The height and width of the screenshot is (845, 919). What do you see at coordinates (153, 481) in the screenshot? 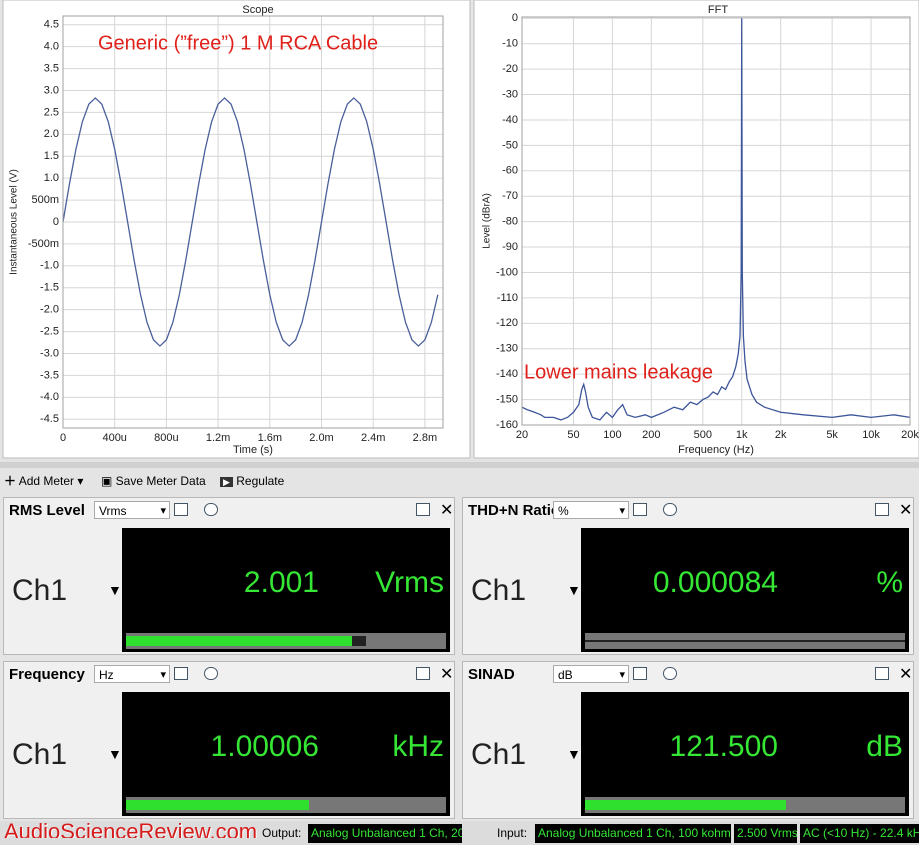
I see `save-meter-data-button: ▣ Save Meter Data` at bounding box center [153, 481].